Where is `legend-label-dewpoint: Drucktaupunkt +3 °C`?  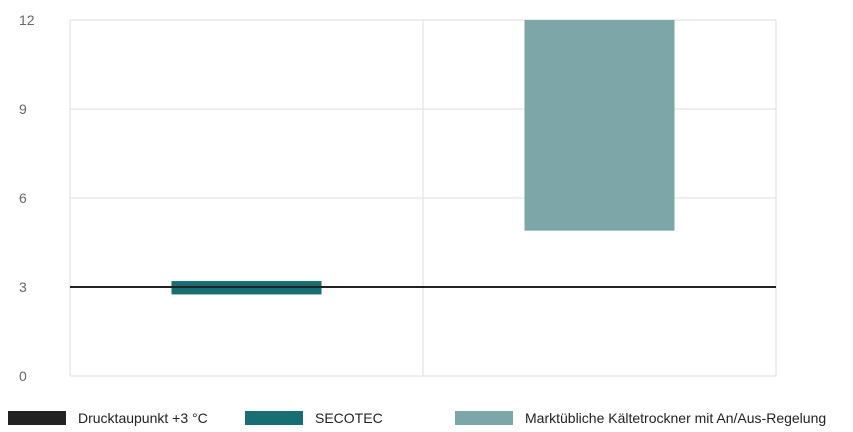
legend-label-dewpoint: Drucktaupunkt +3 °C is located at coordinates (143, 418).